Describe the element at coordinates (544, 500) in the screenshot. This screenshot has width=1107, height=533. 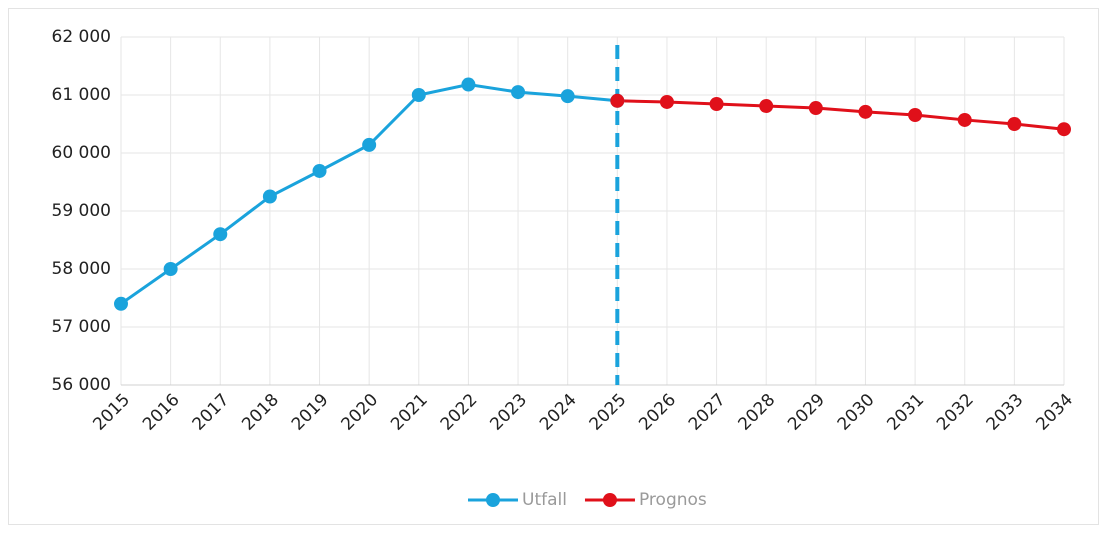
I see `legend-label: Utfall` at that location.